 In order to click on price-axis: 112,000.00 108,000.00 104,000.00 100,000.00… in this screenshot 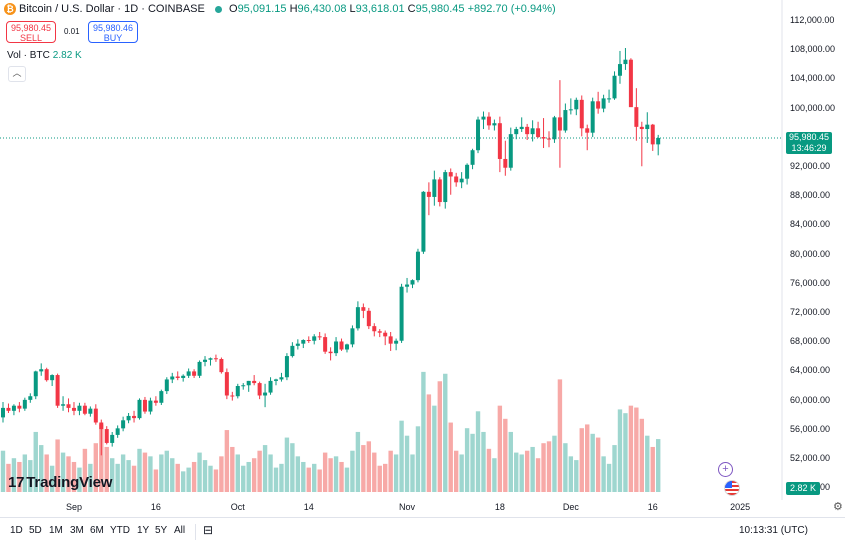, I will do `click(813, 252)`.